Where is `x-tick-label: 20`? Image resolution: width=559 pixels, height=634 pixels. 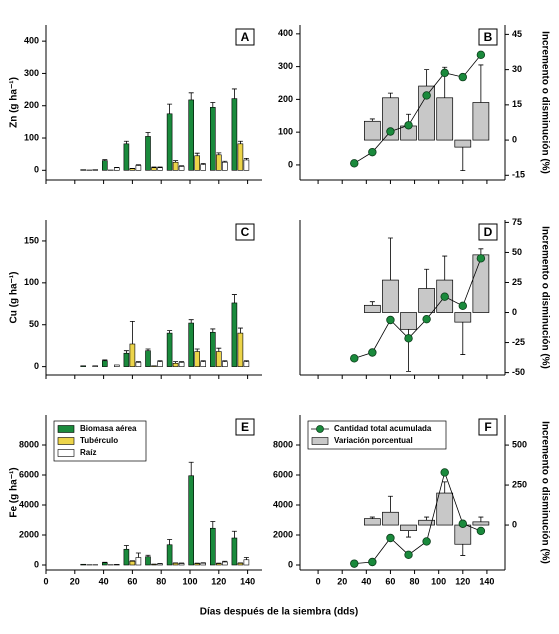 x-tick-label: 20 is located at coordinates (75, 581).